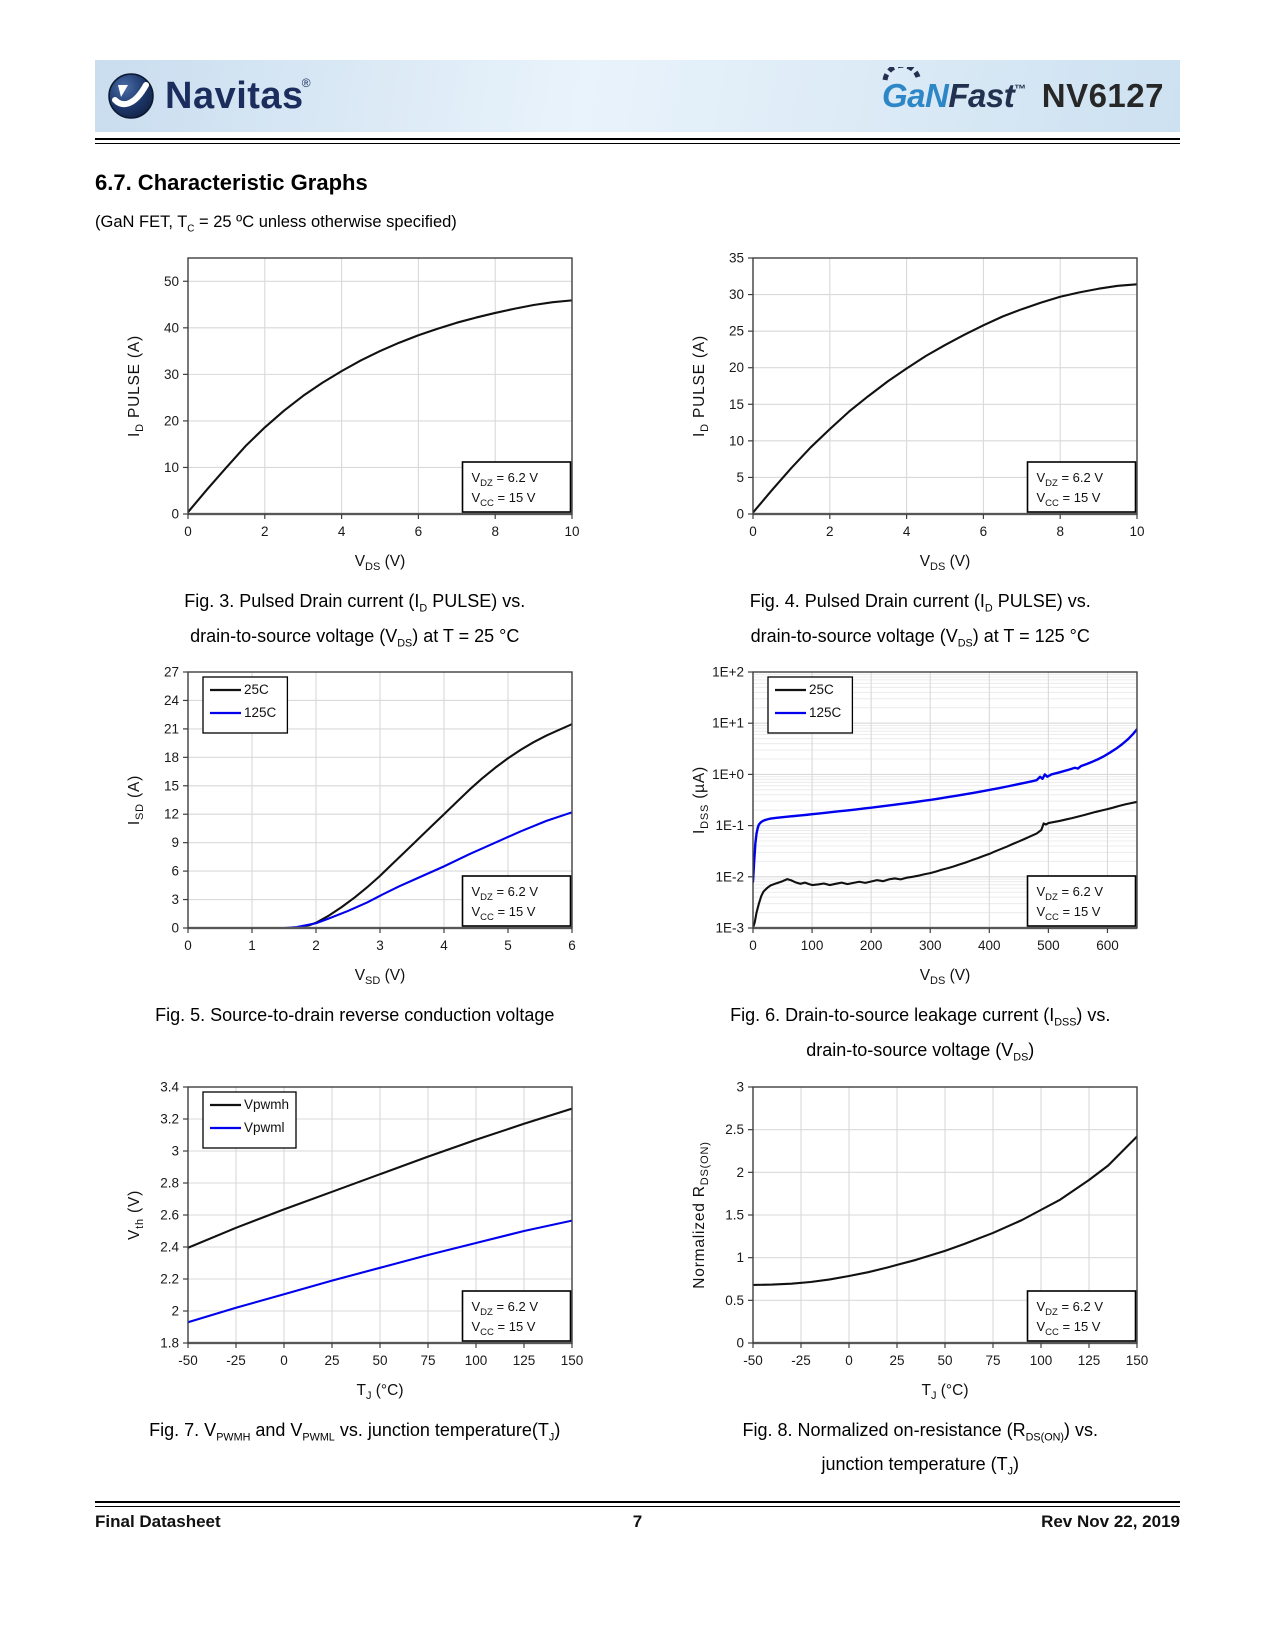  What do you see at coordinates (171, 328) in the screenshot?
I see `svg-text: 40` at bounding box center [171, 328].